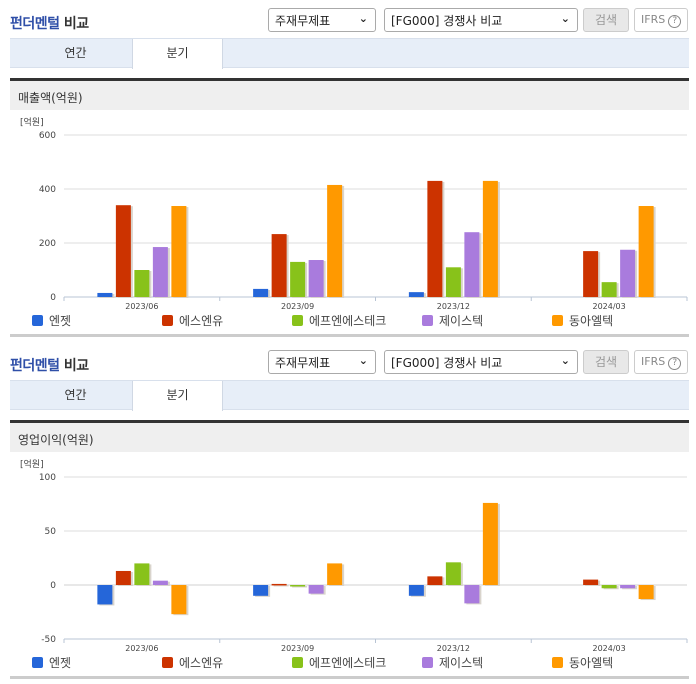  What do you see at coordinates (47, 190) in the screenshot?
I see `y-tick-label: 400` at bounding box center [47, 190].